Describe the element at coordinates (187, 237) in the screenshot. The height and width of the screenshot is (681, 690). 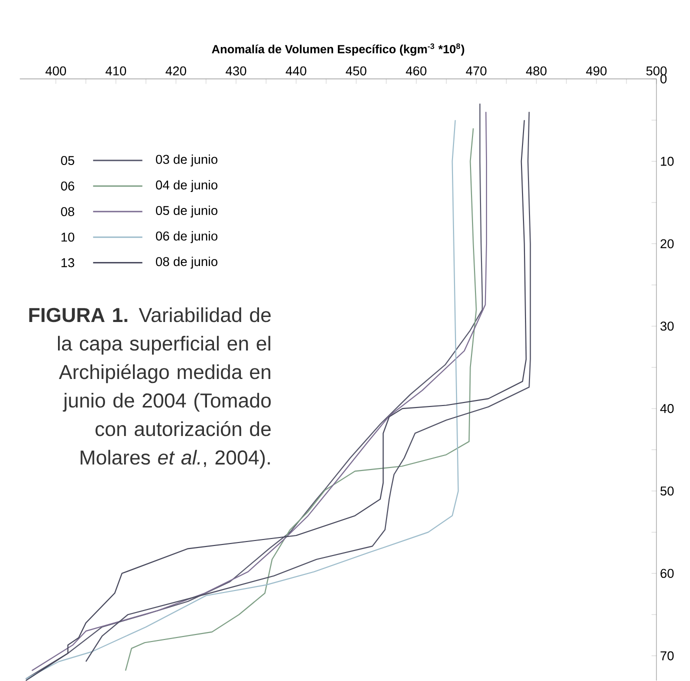
I see `legend-label: 06 de junio` at that location.